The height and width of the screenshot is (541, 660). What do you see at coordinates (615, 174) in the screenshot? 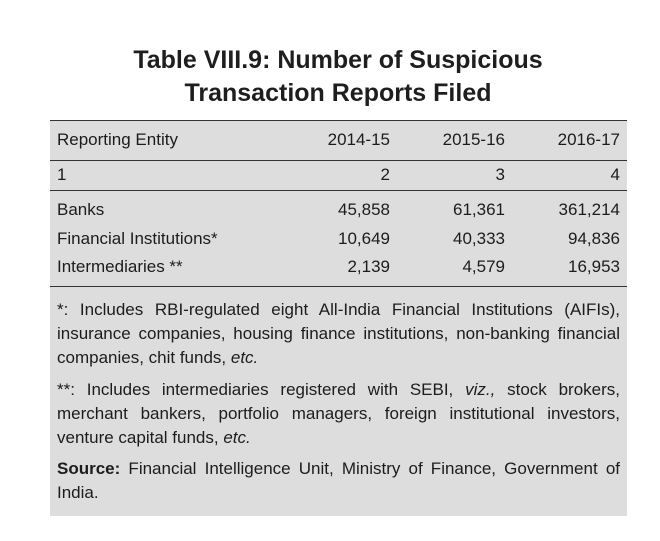
I see `column-index-4: 4` at bounding box center [615, 174].